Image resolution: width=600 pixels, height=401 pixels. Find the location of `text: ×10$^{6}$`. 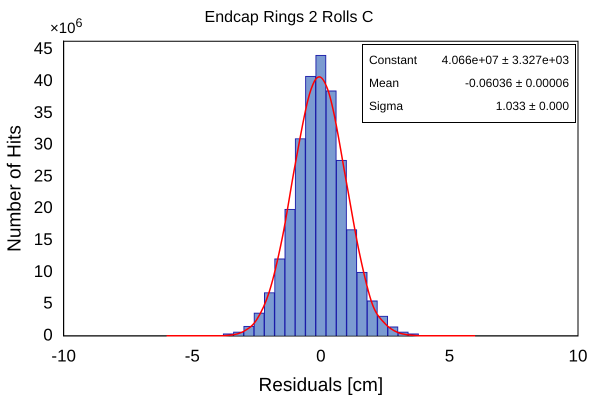

text: ×10$^{6}$ is located at coordinates (66, 26).